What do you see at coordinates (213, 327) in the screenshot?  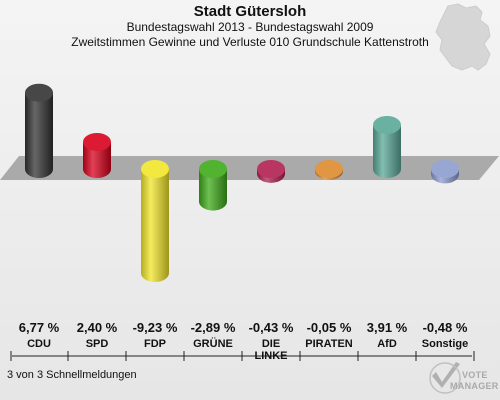 I see `value-label: -2,89 %` at bounding box center [213, 327].